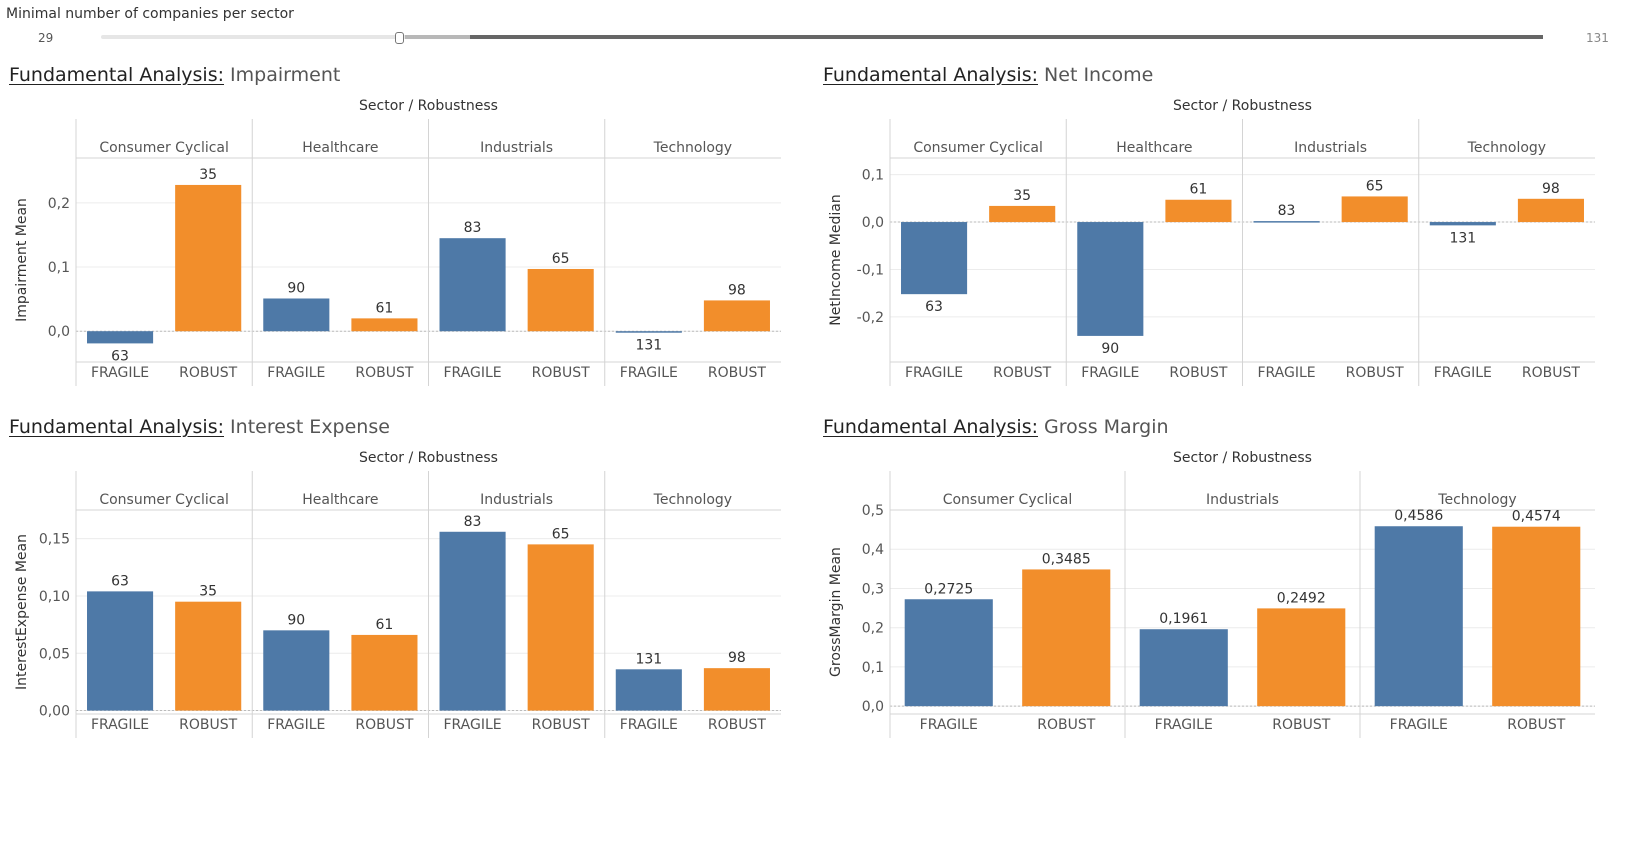 This screenshot has height=842, width=1640. Describe the element at coordinates (150, 14) in the screenshot. I see `filter-title: Minimal number of companies per sector` at that location.